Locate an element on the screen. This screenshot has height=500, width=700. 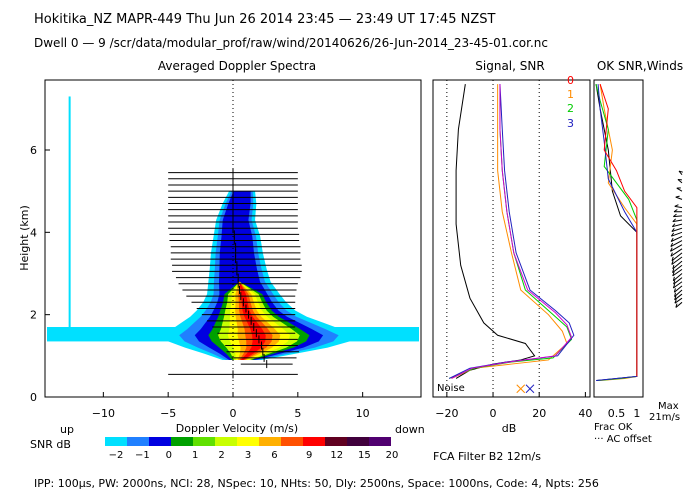
legend-3: 3 is located at coordinates (570, 123).